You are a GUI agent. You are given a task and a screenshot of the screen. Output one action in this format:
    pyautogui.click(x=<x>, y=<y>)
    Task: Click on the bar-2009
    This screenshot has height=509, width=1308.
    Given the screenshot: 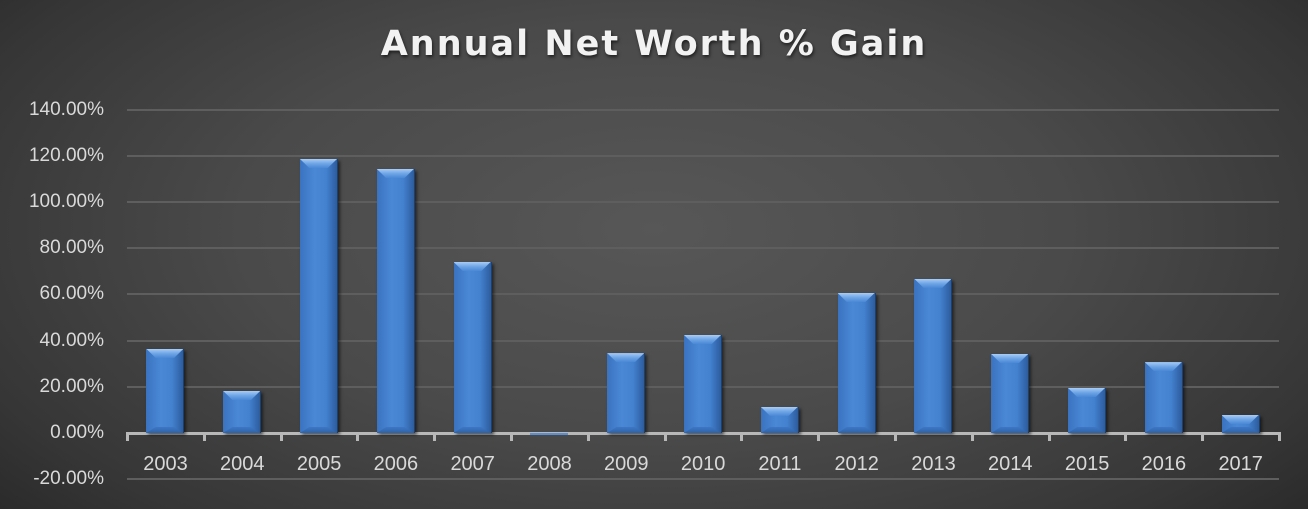 What is the action you would take?
    pyautogui.click(x=626, y=393)
    